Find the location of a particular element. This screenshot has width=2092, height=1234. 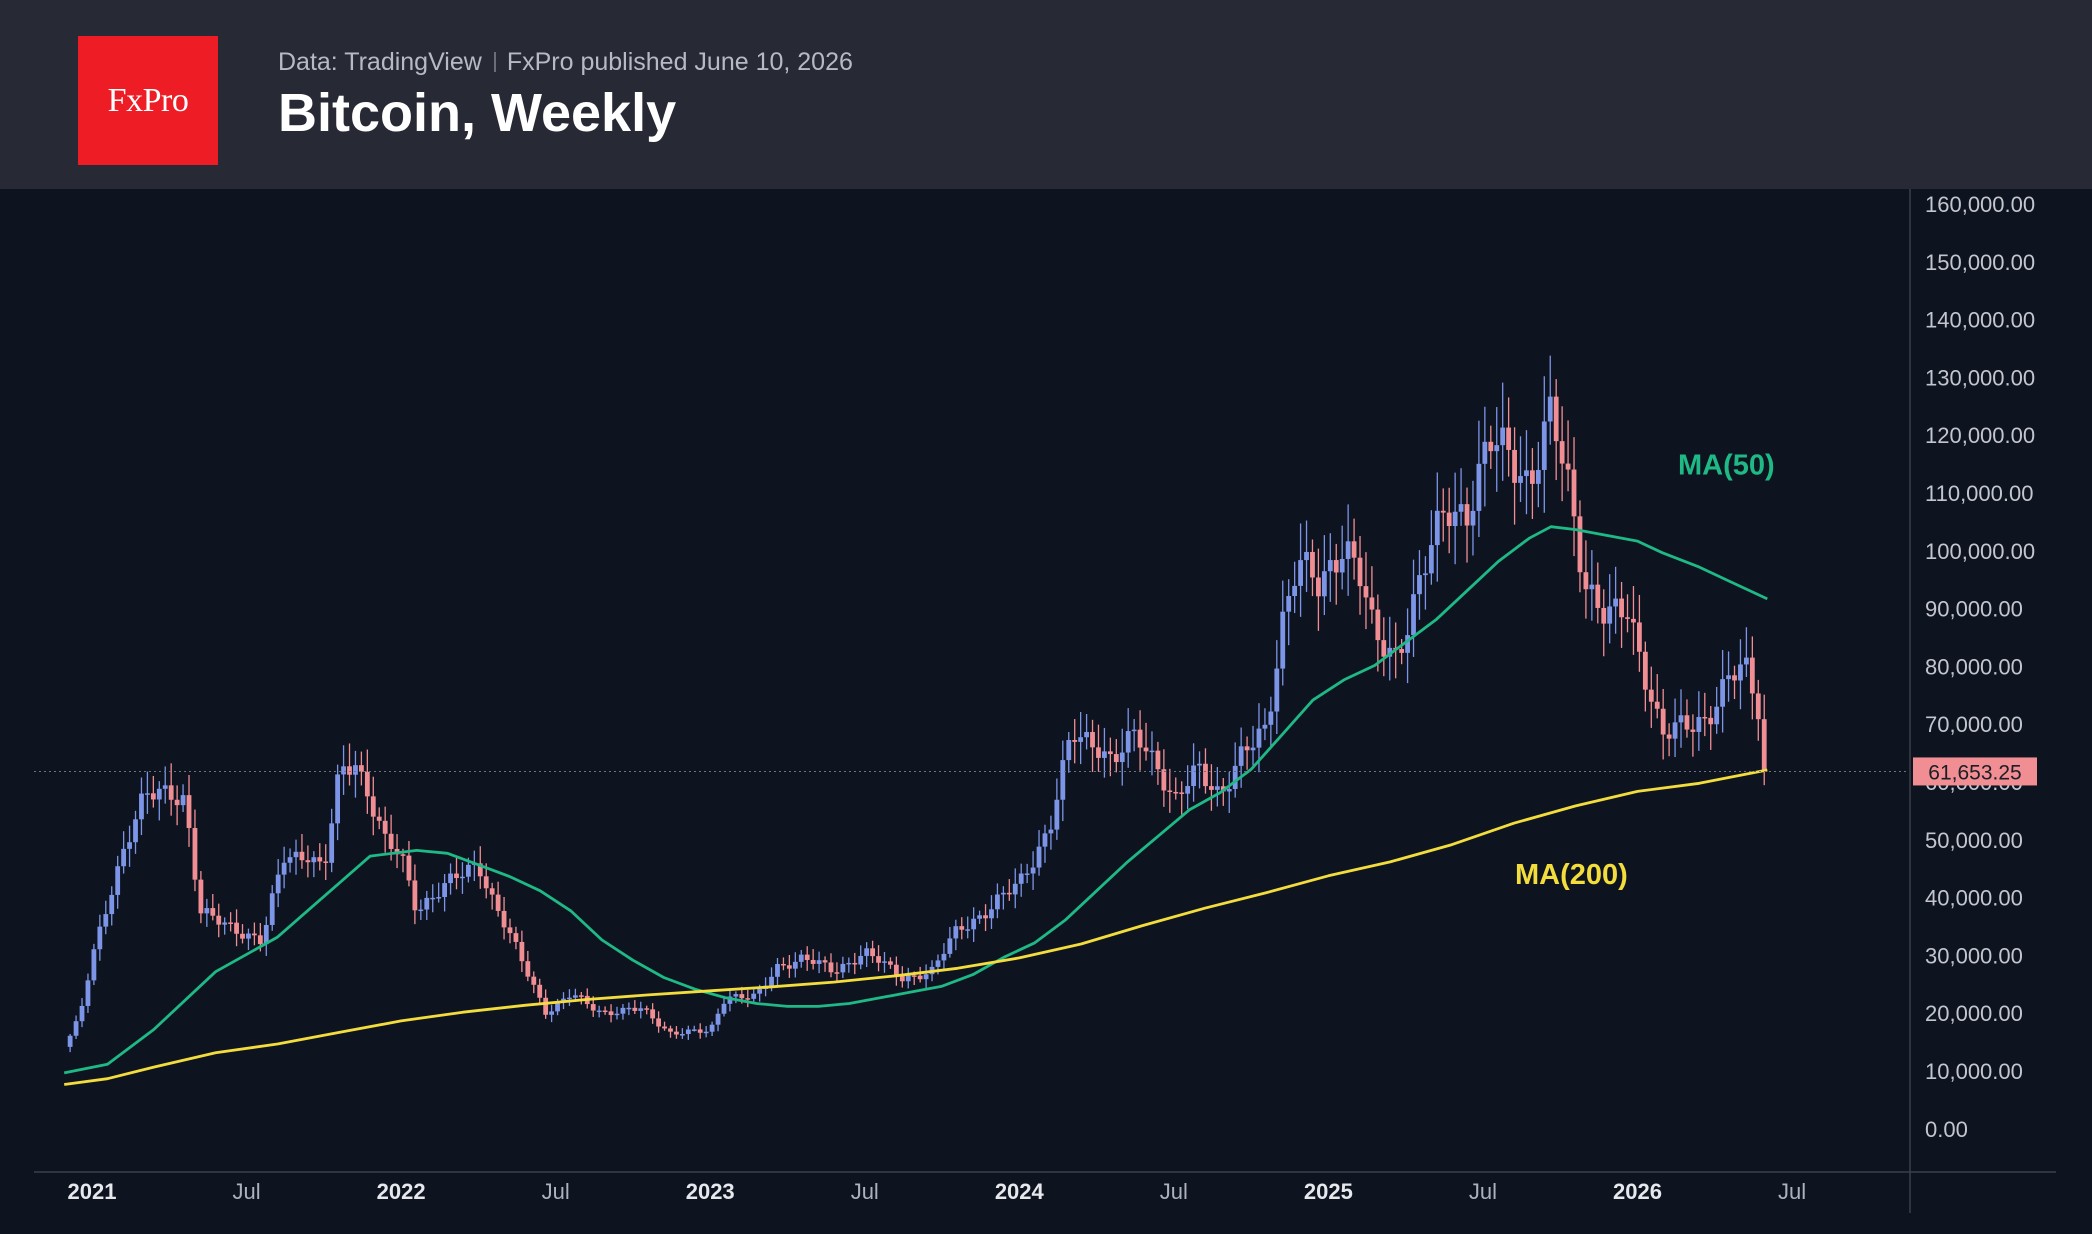

x-tick-label: 2026 is located at coordinates (1637, 1191).